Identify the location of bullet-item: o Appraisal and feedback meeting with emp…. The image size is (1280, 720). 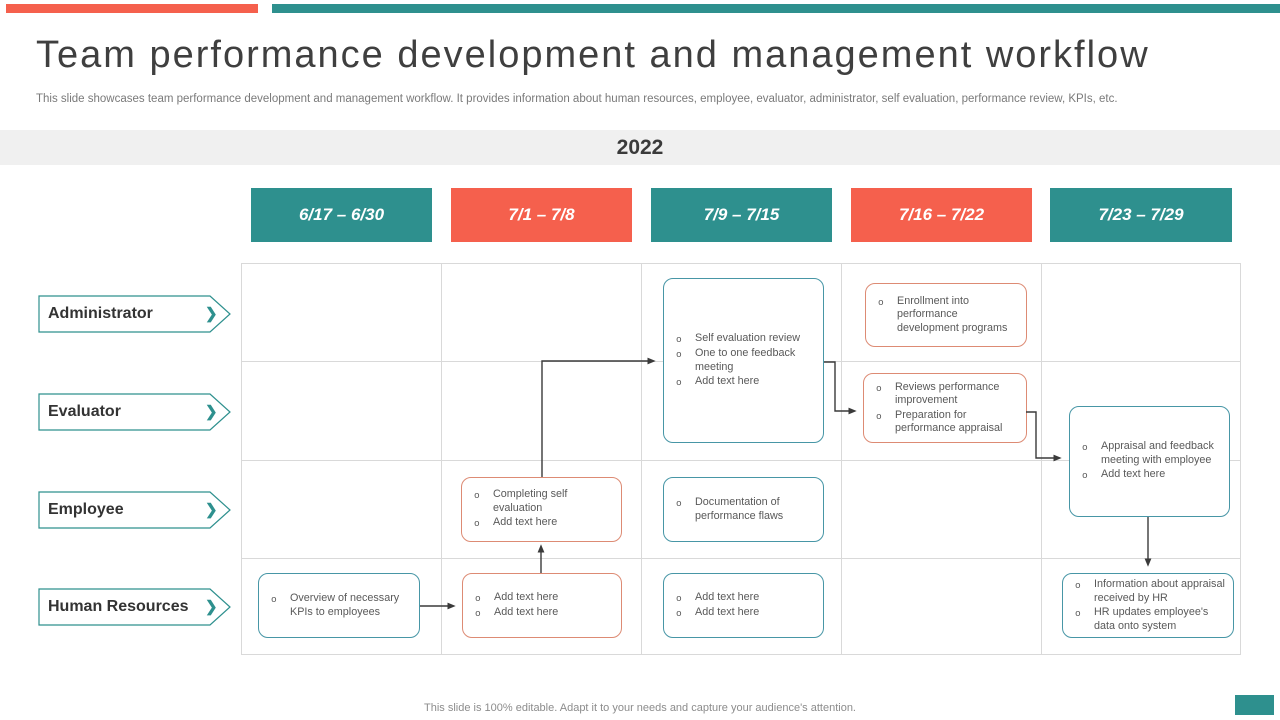
(1152, 453).